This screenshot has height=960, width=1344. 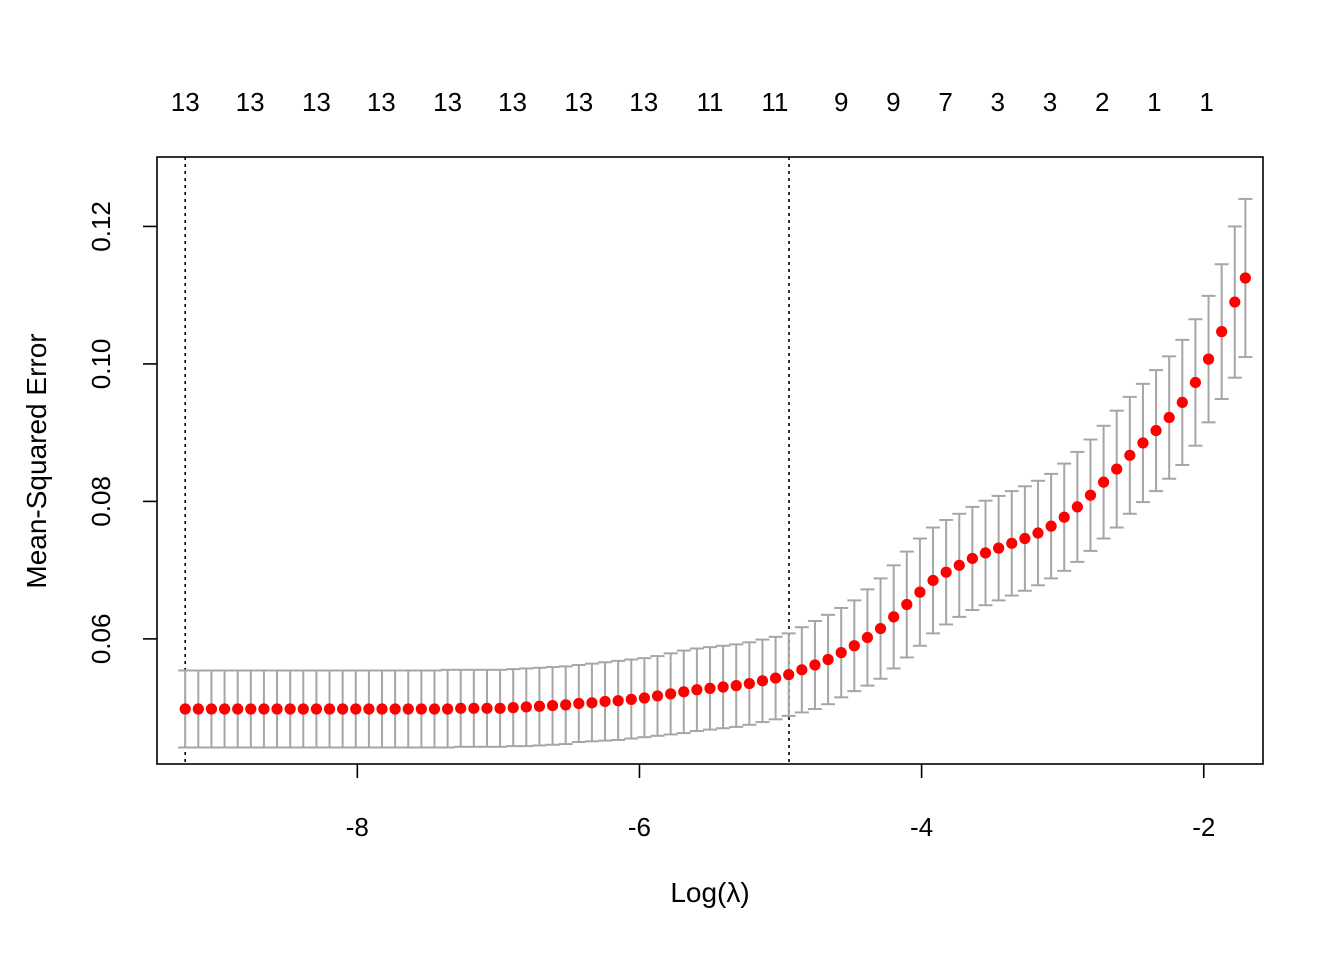 What do you see at coordinates (101, 364) in the screenshot?
I see `y-tick-label: 0.10` at bounding box center [101, 364].